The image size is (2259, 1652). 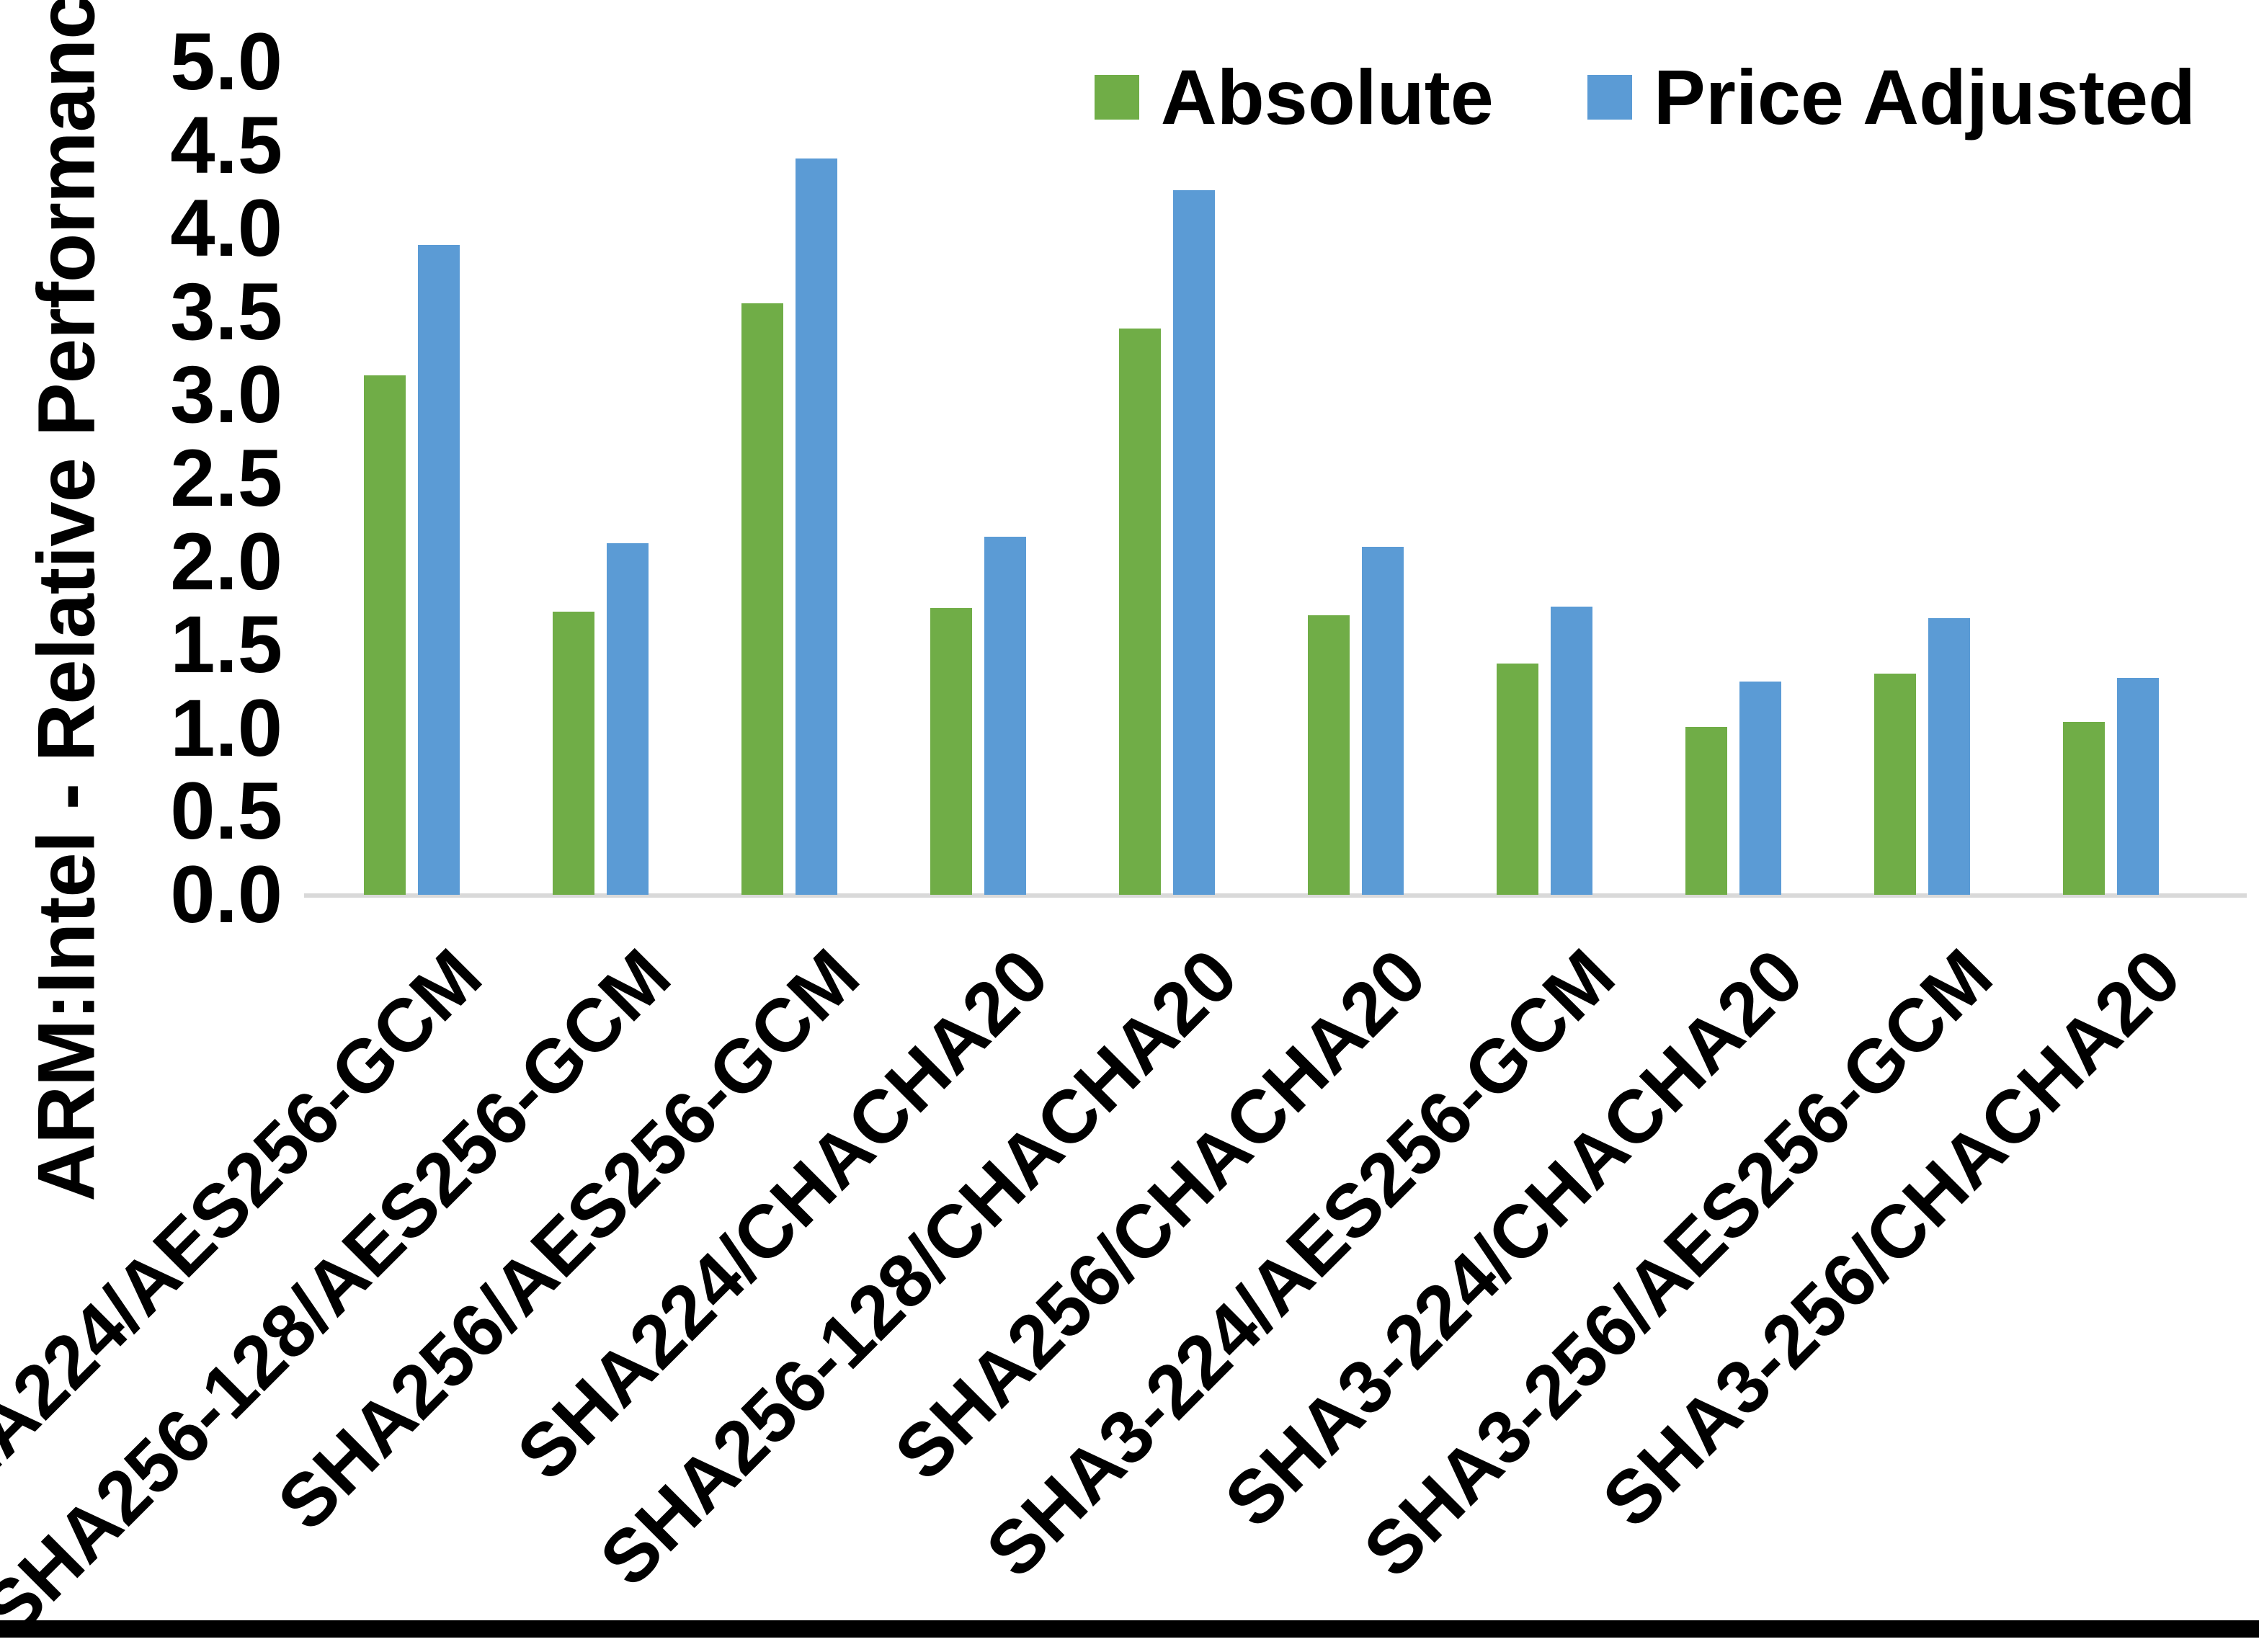 I want to click on y-tick-label: 4.5, so click(x=226, y=144).